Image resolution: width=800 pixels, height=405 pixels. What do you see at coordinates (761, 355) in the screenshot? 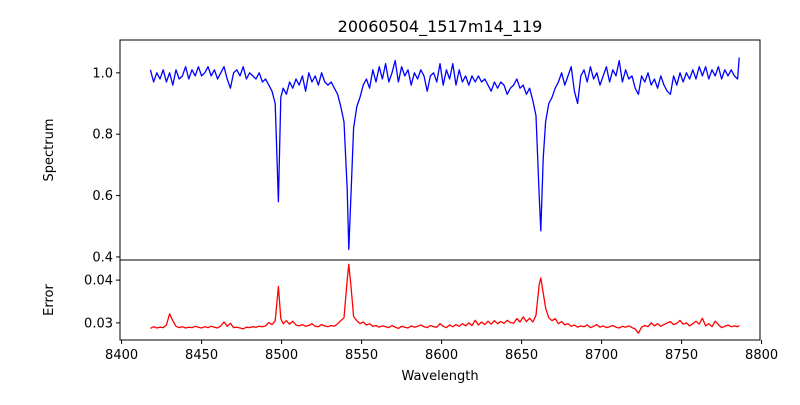
I see `x-tick-label: 8800` at bounding box center [761, 355].